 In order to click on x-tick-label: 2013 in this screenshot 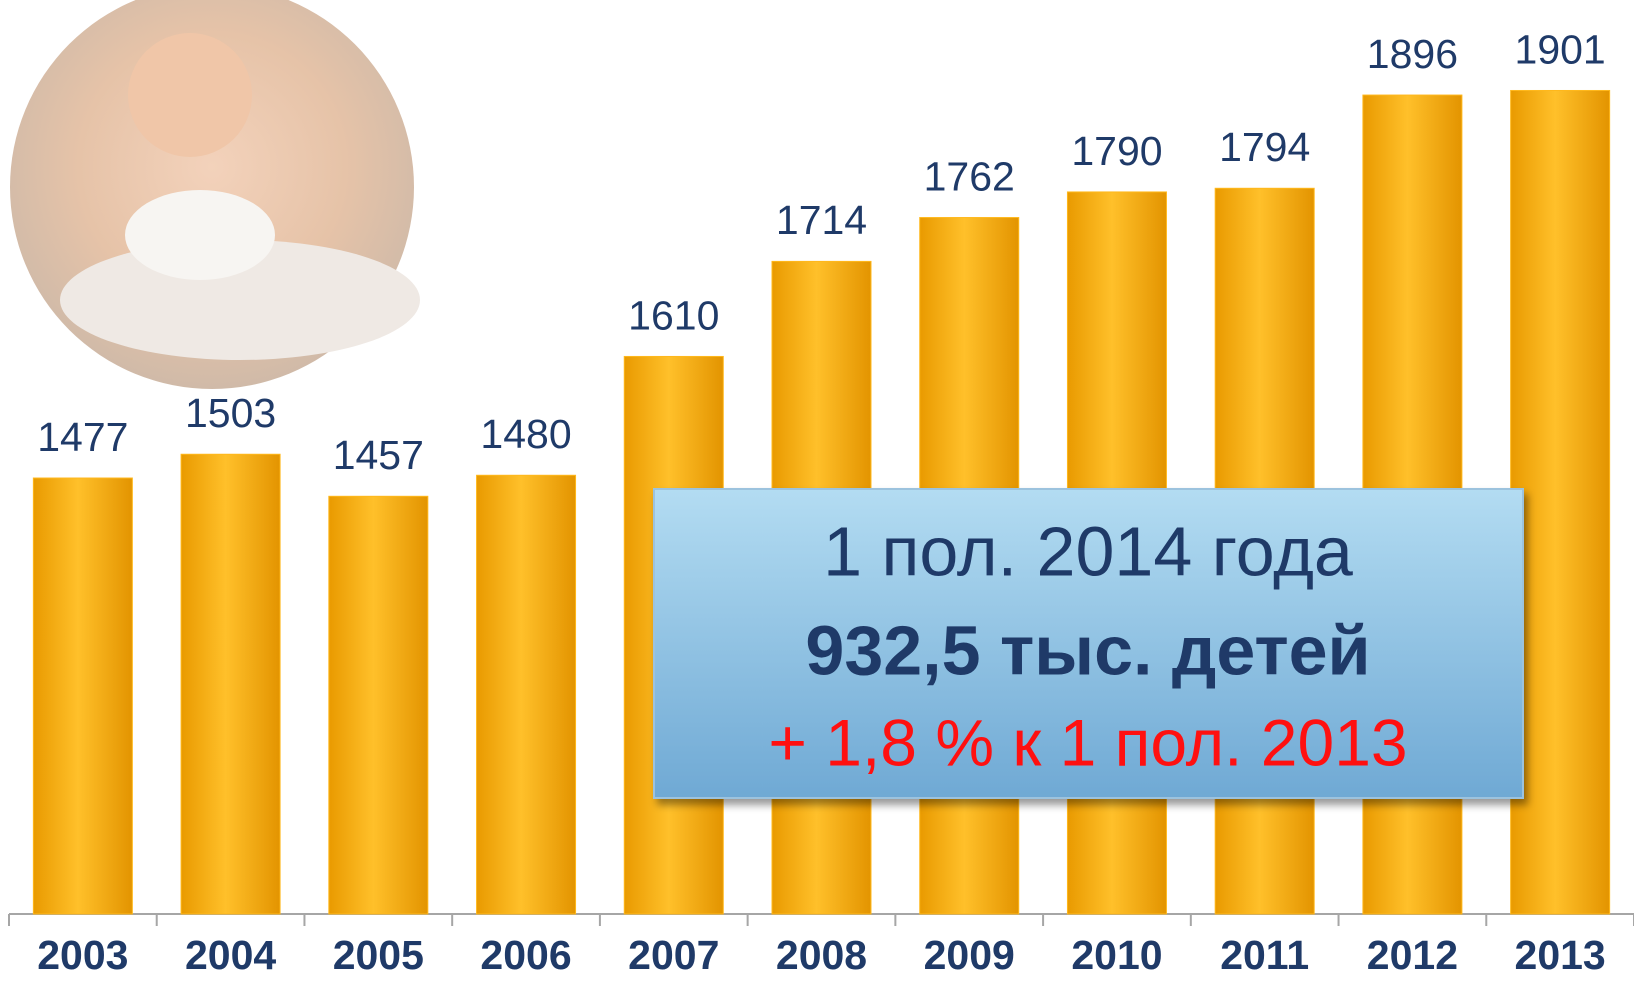, I will do `click(1560, 955)`.